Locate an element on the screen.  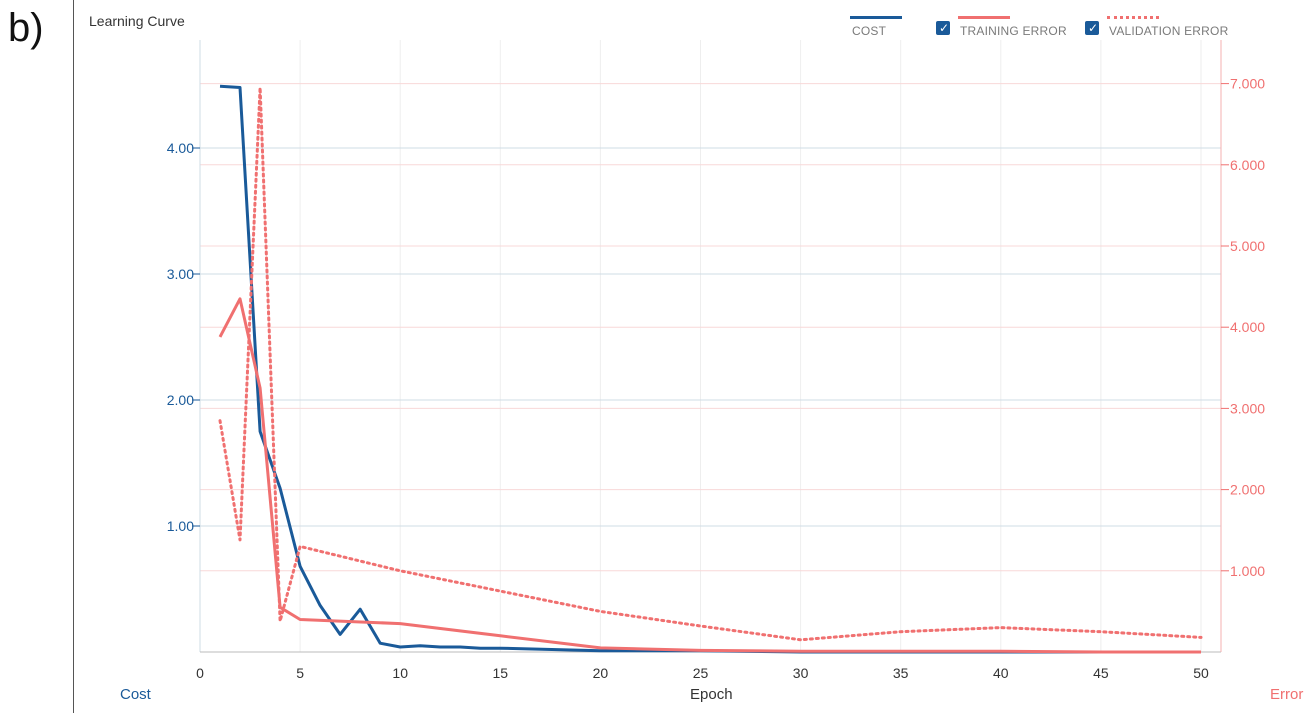
panel-divider is located at coordinates (73, 356).